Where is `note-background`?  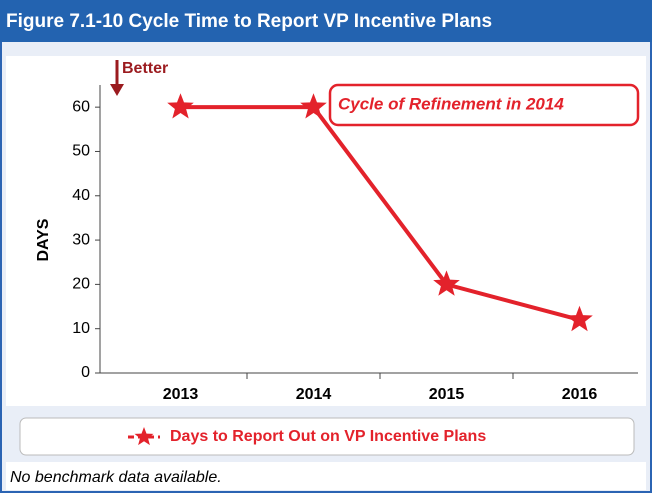
note-background is located at coordinates (326, 476).